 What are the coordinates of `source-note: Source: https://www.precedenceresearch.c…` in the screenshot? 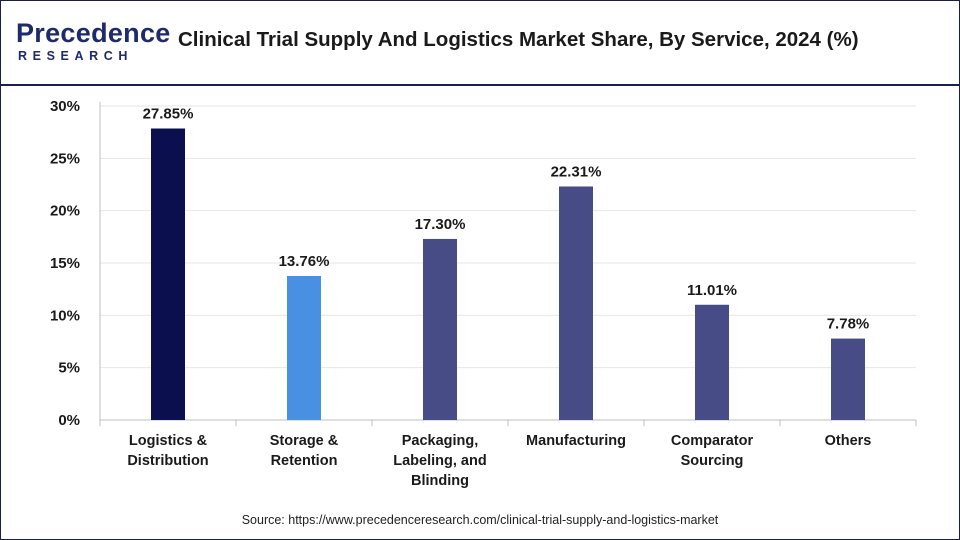 It's located at (480, 520).